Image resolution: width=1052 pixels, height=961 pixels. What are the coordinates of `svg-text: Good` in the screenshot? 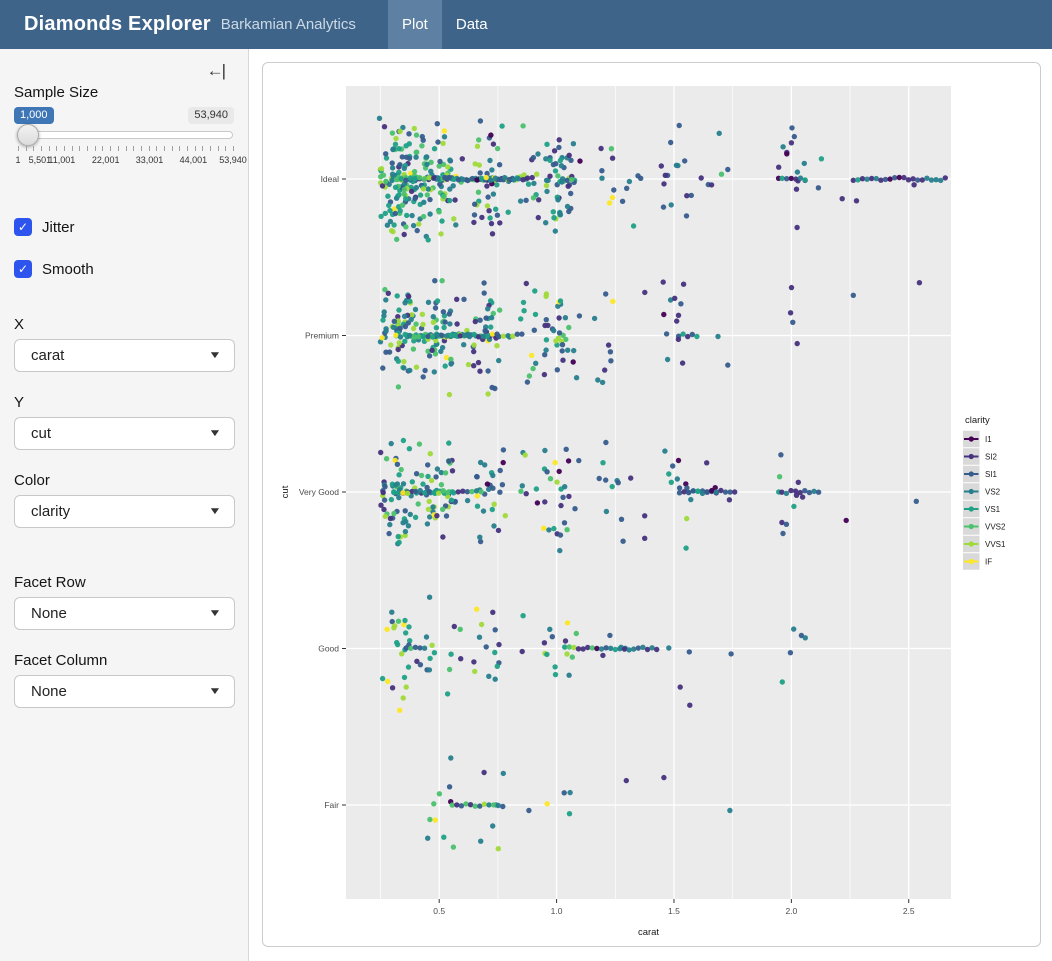 It's located at (328, 649).